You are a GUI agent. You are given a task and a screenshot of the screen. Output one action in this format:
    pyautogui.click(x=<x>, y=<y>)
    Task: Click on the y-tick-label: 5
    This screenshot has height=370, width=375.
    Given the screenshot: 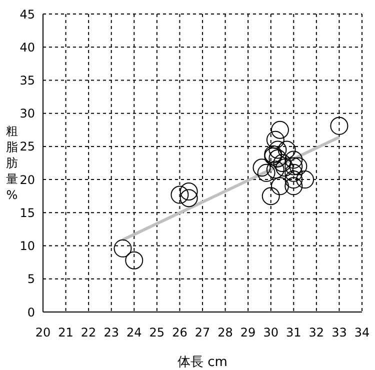 What is the action you would take?
    pyautogui.click(x=31, y=279)
    